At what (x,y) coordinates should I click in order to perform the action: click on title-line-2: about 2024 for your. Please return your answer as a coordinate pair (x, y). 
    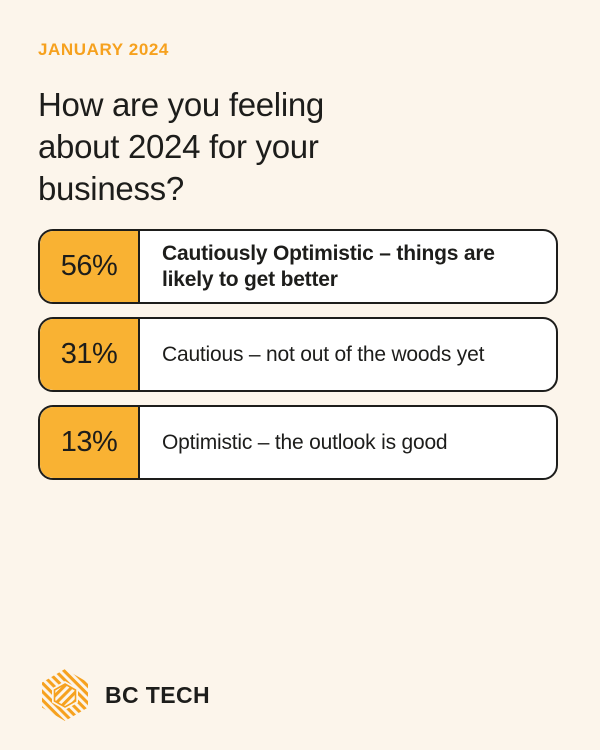
    Looking at the image, I should click on (178, 146).